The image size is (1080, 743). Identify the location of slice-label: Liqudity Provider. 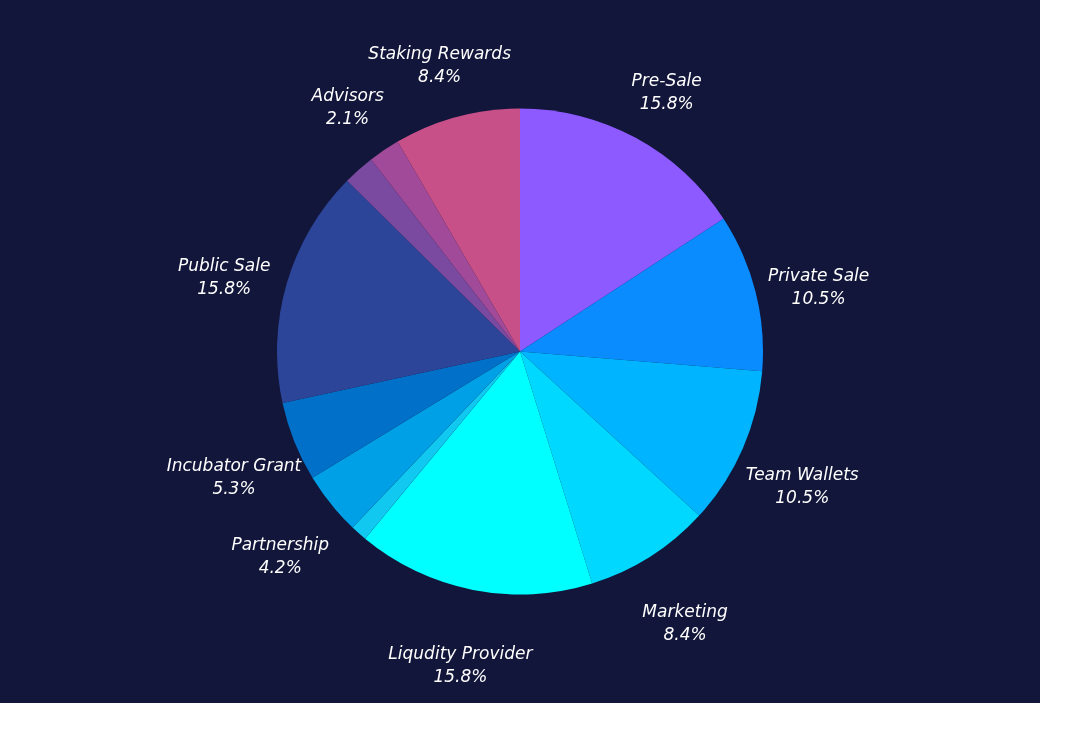
(461, 652).